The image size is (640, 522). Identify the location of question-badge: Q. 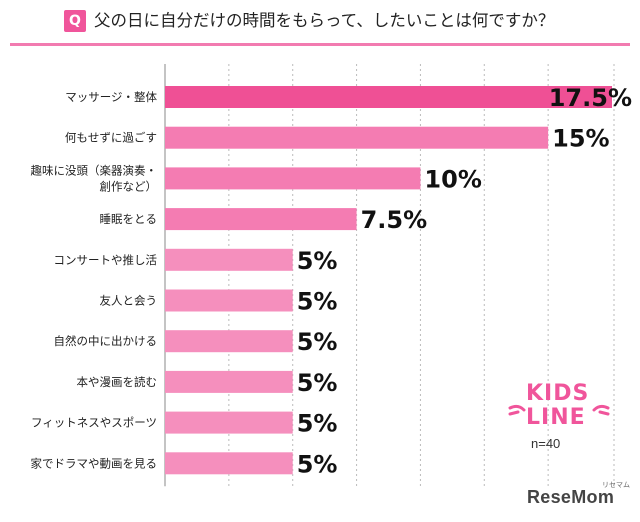
(75, 21).